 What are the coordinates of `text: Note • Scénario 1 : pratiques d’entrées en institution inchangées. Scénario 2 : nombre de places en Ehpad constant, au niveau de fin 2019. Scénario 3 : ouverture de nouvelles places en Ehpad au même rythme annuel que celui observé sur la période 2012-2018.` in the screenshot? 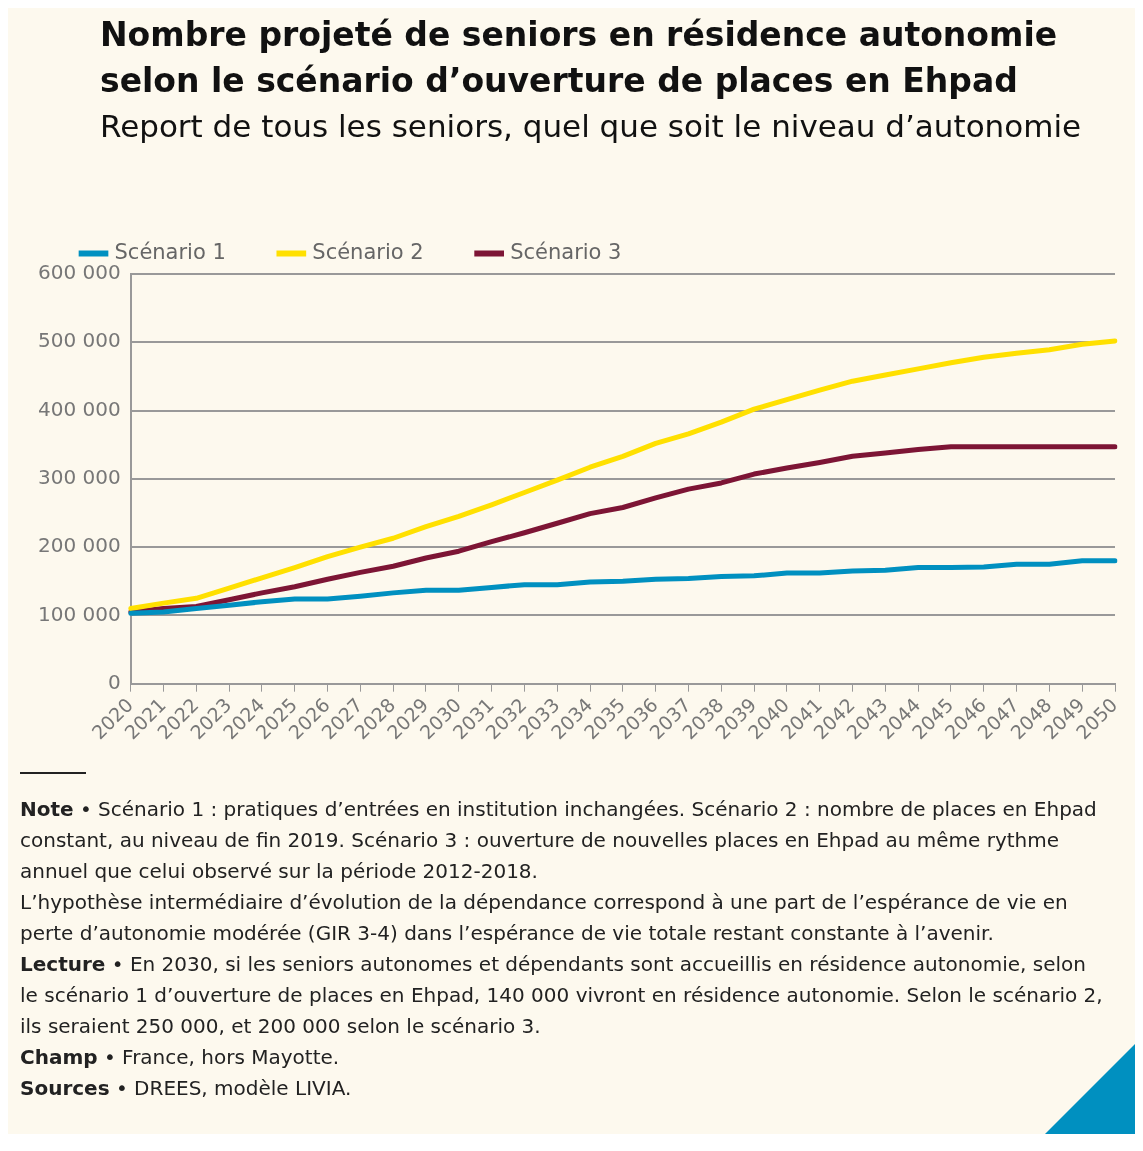 It's located at (559, 840).